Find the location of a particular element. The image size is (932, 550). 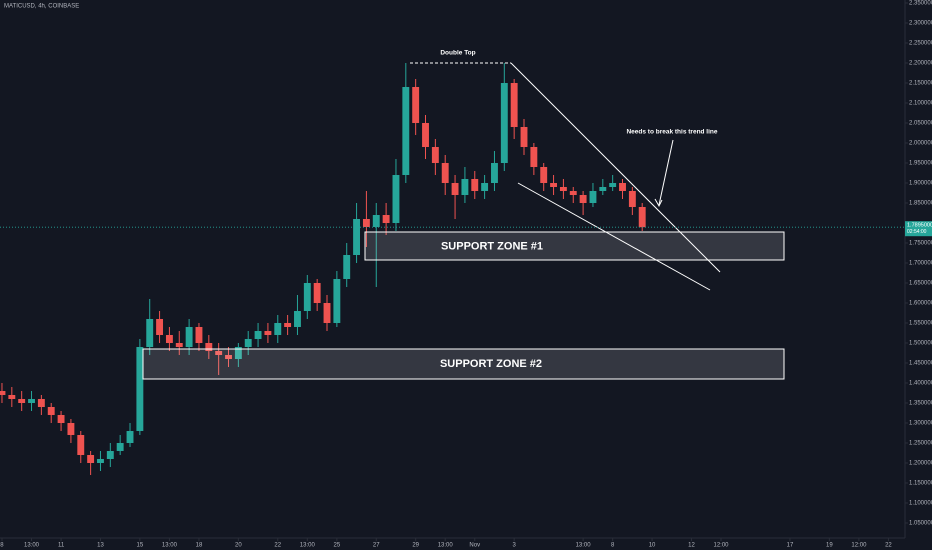

price-tag is located at coordinates (918, 229).